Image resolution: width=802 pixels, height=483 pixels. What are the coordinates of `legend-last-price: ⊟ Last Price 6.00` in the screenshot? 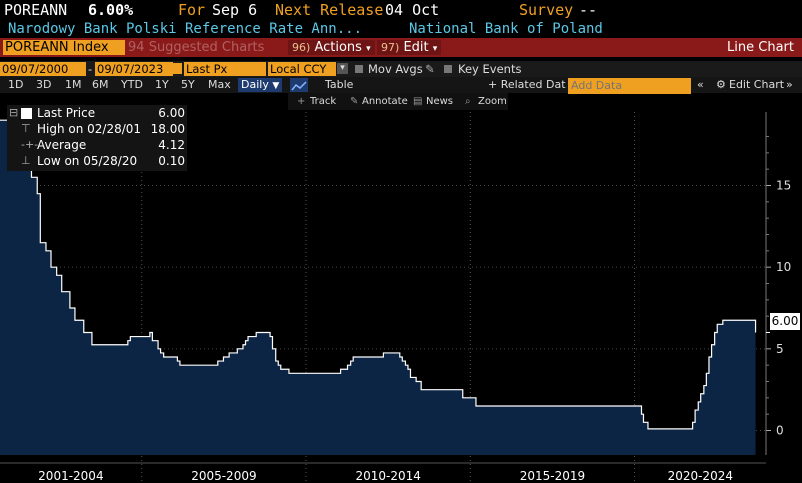 It's located at (97, 113).